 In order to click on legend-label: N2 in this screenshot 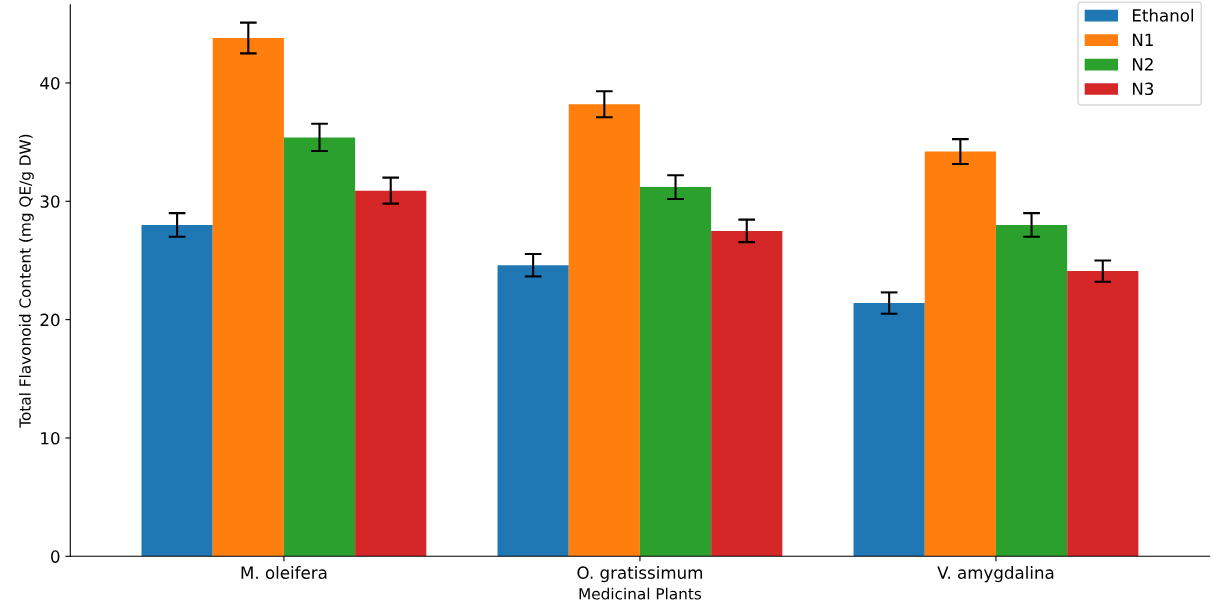, I will do `click(1142, 64)`.